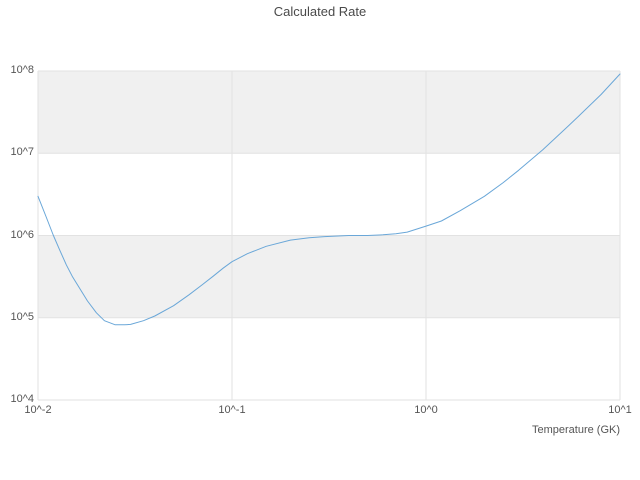  Describe the element at coordinates (232, 410) in the screenshot. I see `x-tick-label: 10^-1` at that location.